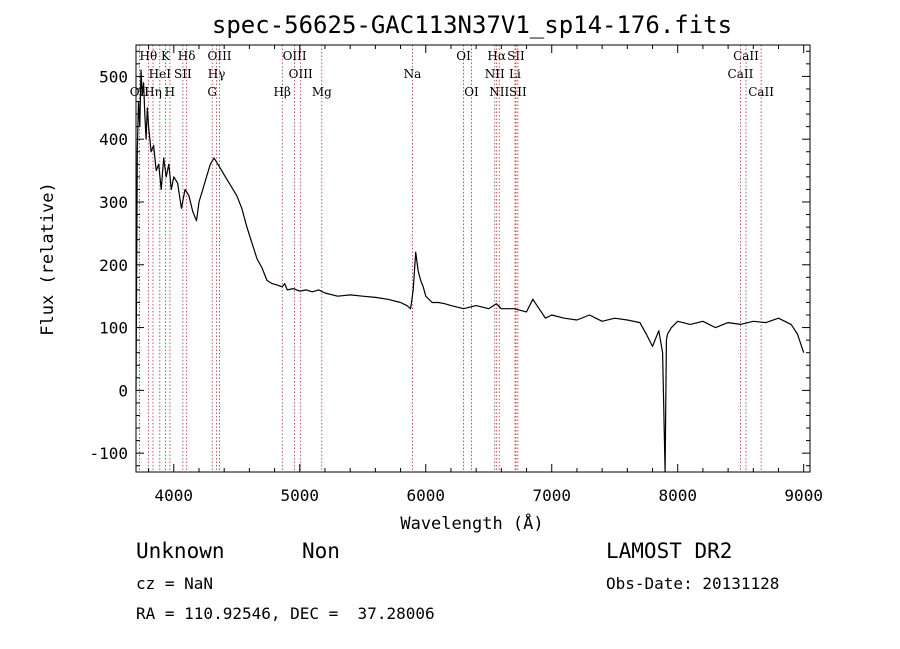 Image resolution: width=900 pixels, height=649 pixels. What do you see at coordinates (518, 92) in the screenshot?
I see `spectral-line-label-23: SII` at bounding box center [518, 92].